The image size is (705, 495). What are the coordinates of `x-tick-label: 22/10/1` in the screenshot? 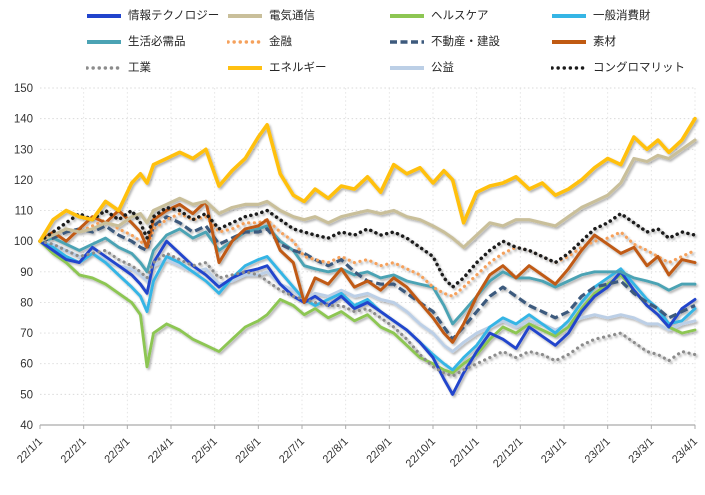 It's located at (421, 453).